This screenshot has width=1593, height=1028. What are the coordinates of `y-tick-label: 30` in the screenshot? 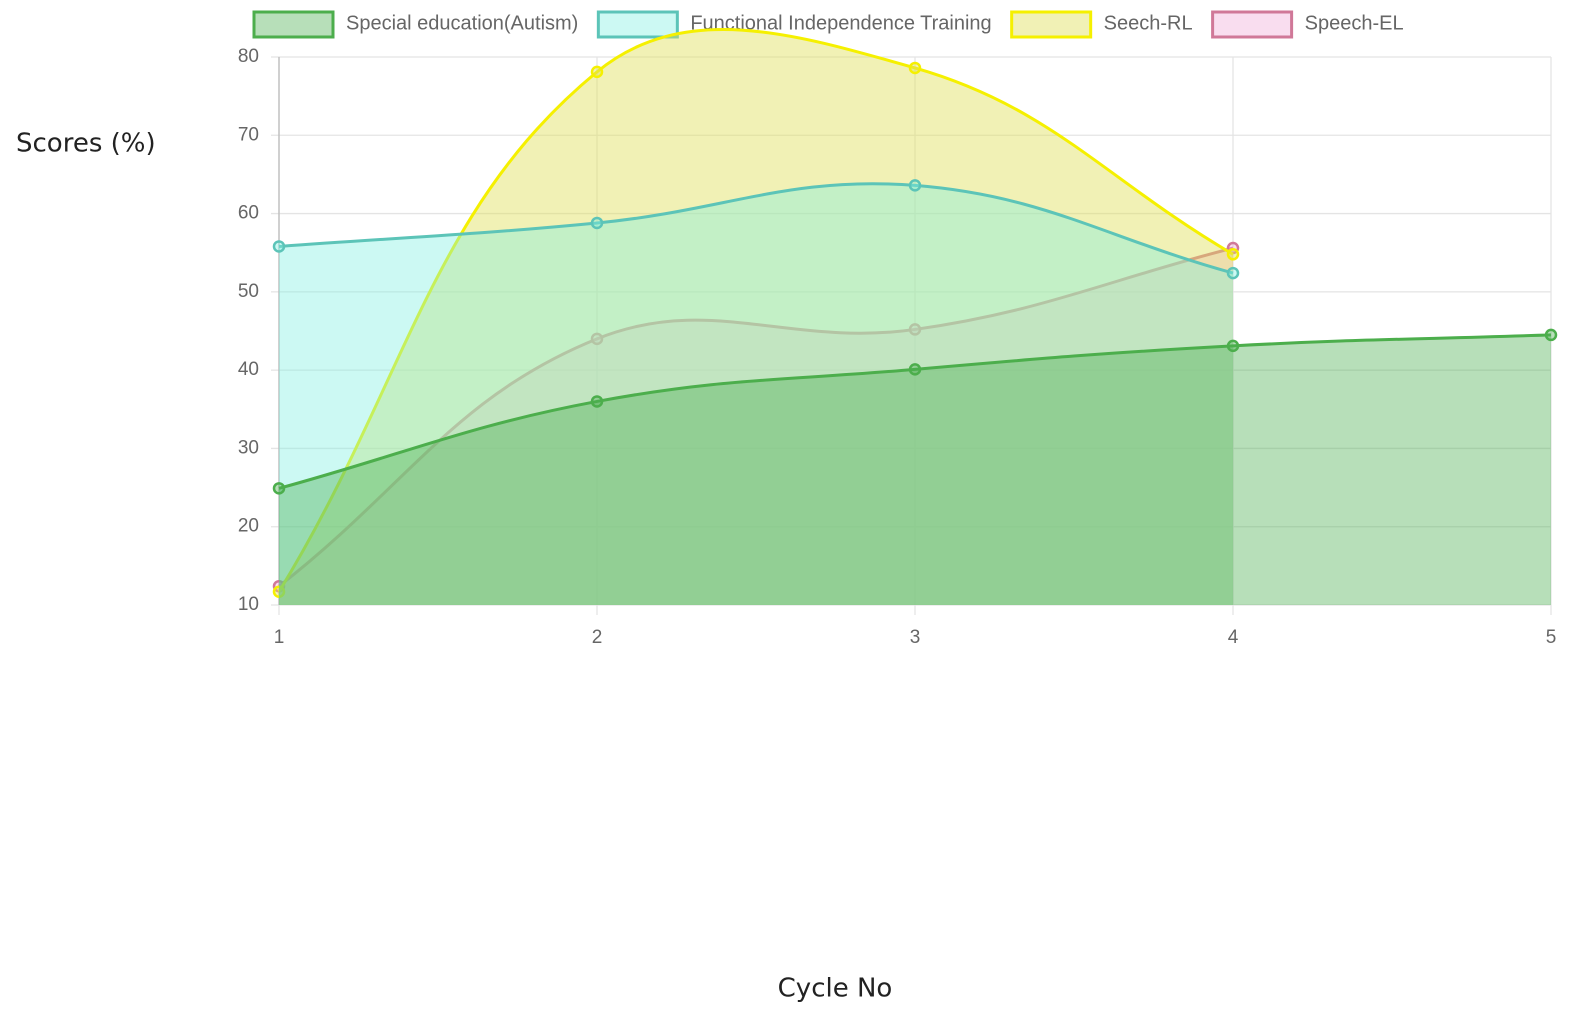 It's located at (248, 447).